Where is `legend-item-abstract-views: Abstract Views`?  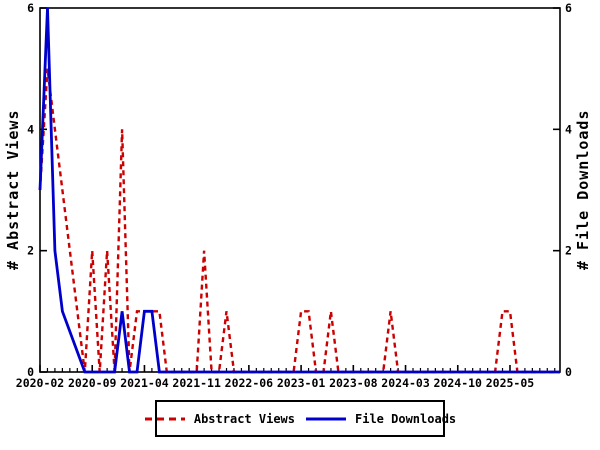
legend-item-abstract-views: Abstract Views is located at coordinates (219, 419).